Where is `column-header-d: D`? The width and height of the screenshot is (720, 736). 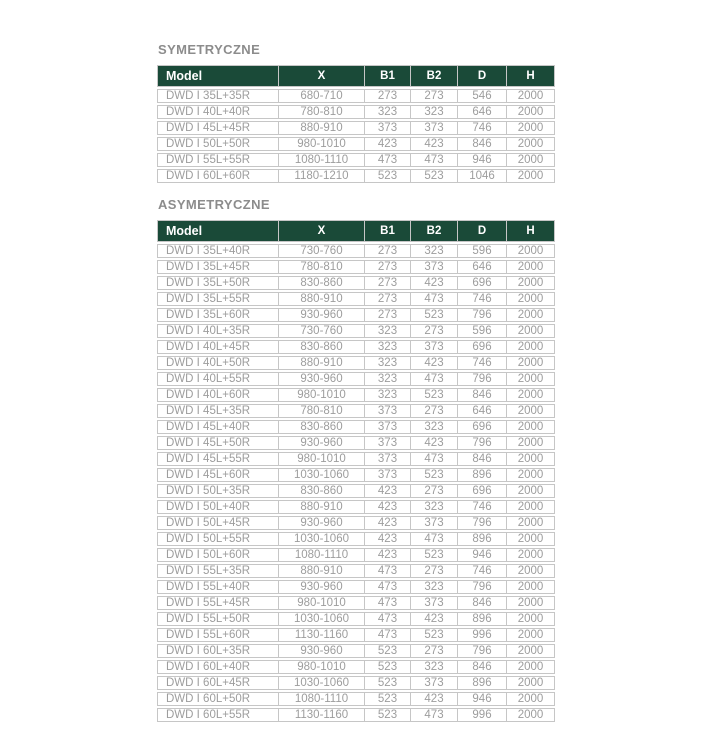
column-header-d: D is located at coordinates (482, 76).